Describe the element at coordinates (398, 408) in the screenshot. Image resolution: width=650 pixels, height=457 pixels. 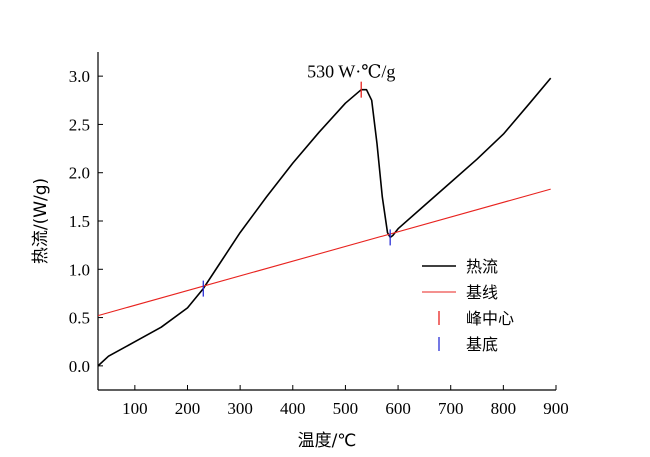
I see `x-tick-label: 600` at that location.